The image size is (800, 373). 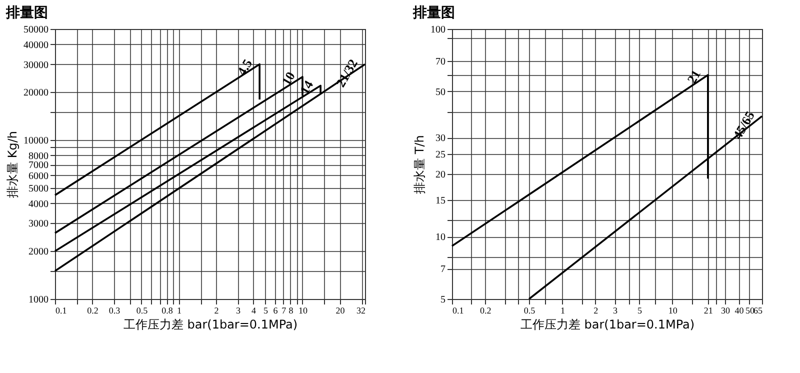 What do you see at coordinates (36, 30) in the screenshot?
I see `y-tick-label: 50000` at bounding box center [36, 30].